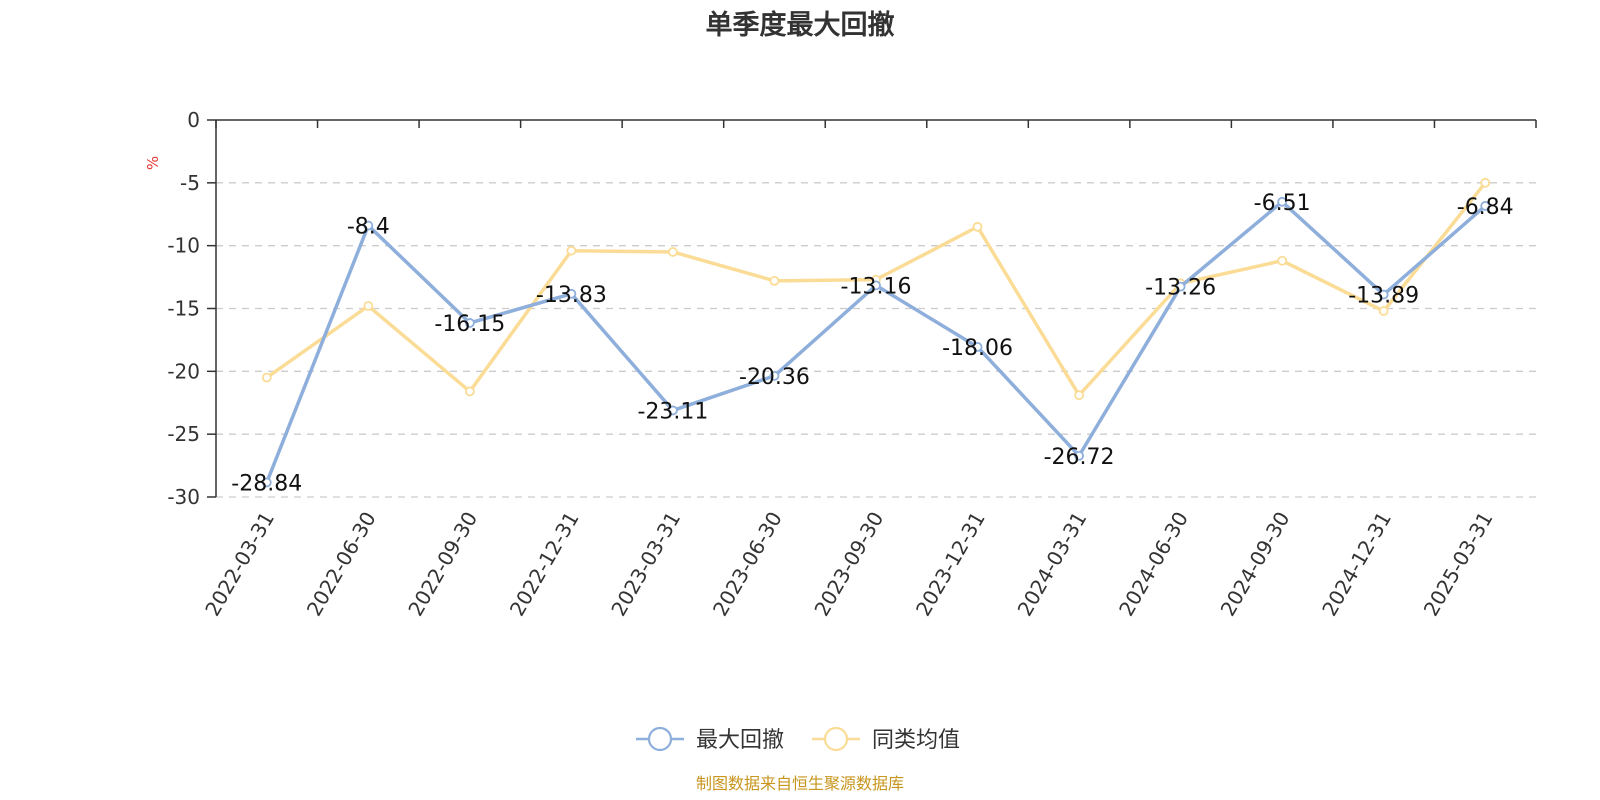 The width and height of the screenshot is (1600, 800). I want to click on y-tick-label: -25, so click(183, 434).